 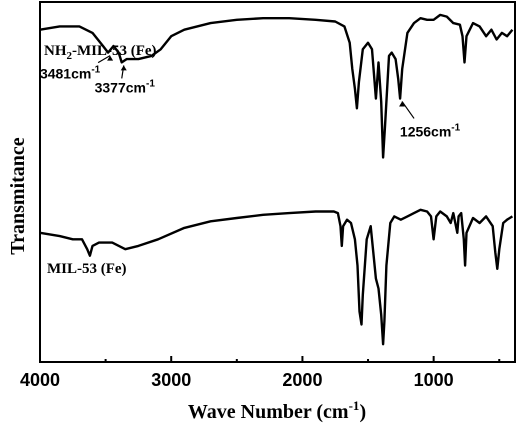 I want to click on annotation-unit-sup-1: -1, so click(x=150, y=83).